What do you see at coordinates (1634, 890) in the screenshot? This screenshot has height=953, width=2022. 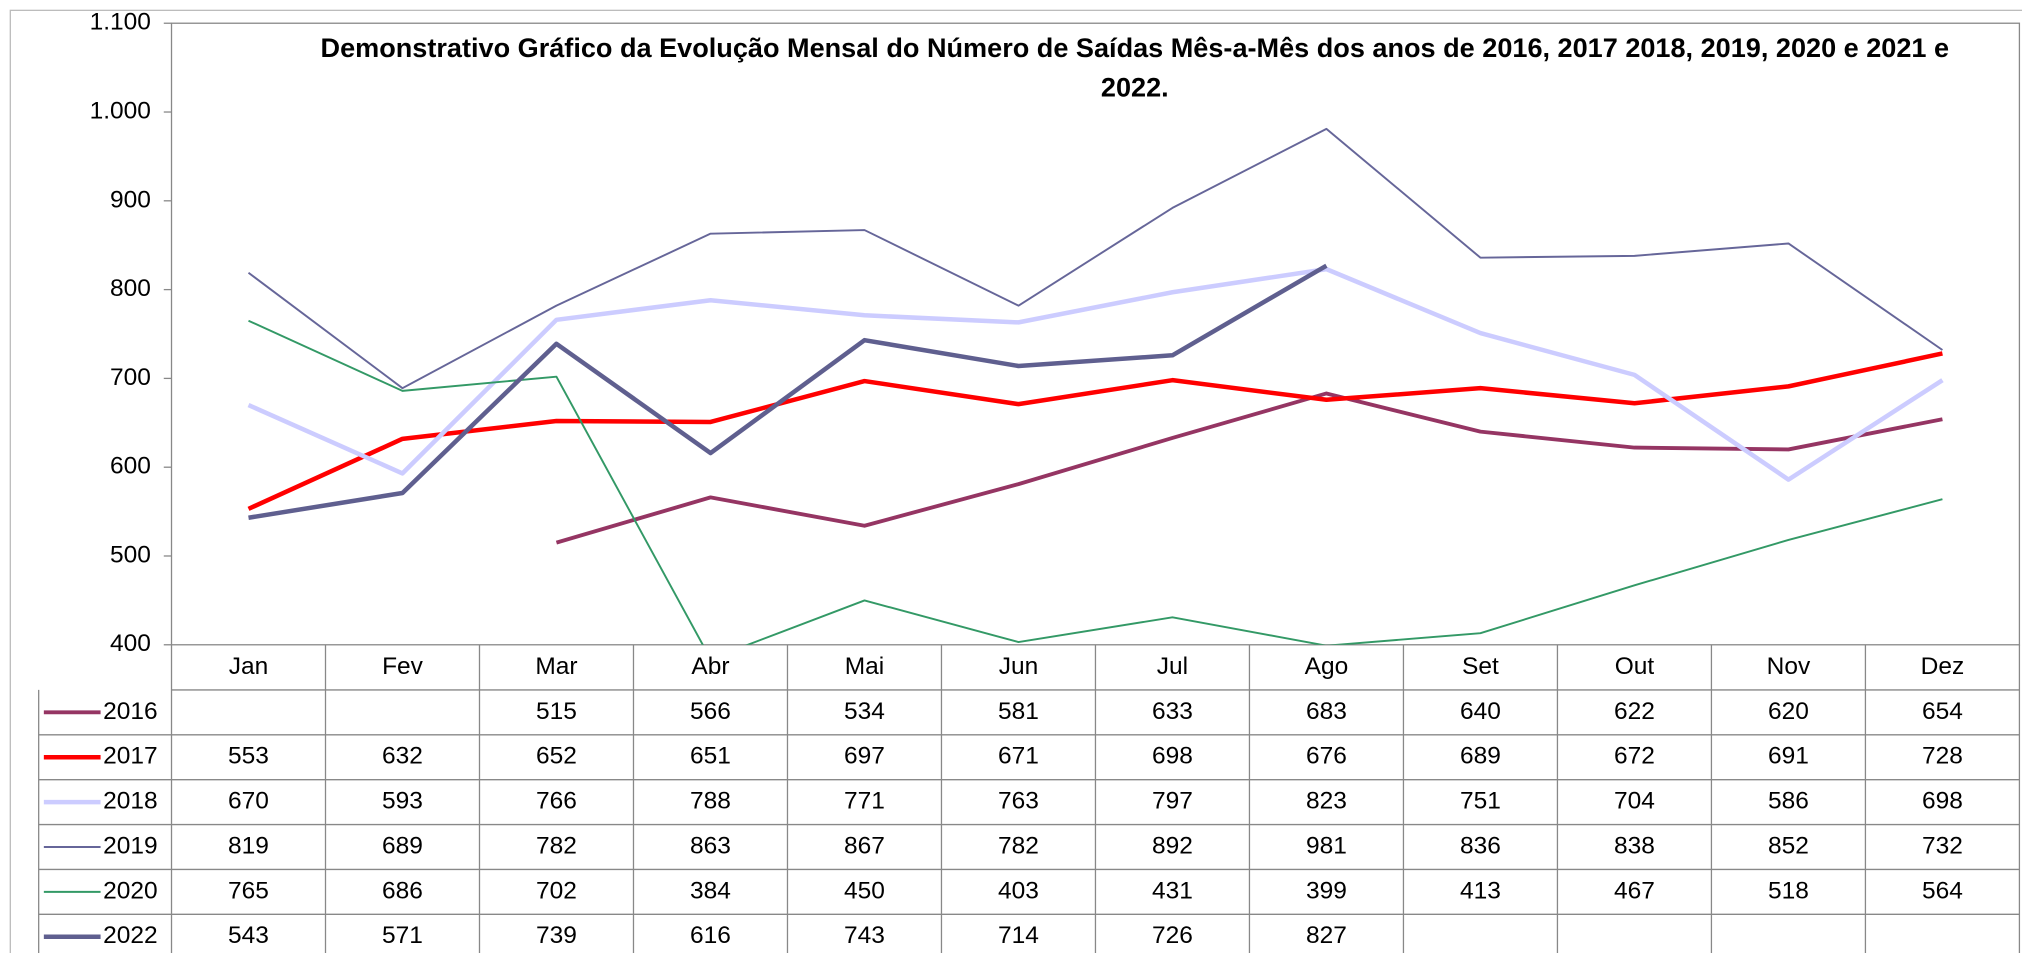 I see `table-value: 467` at bounding box center [1634, 890].